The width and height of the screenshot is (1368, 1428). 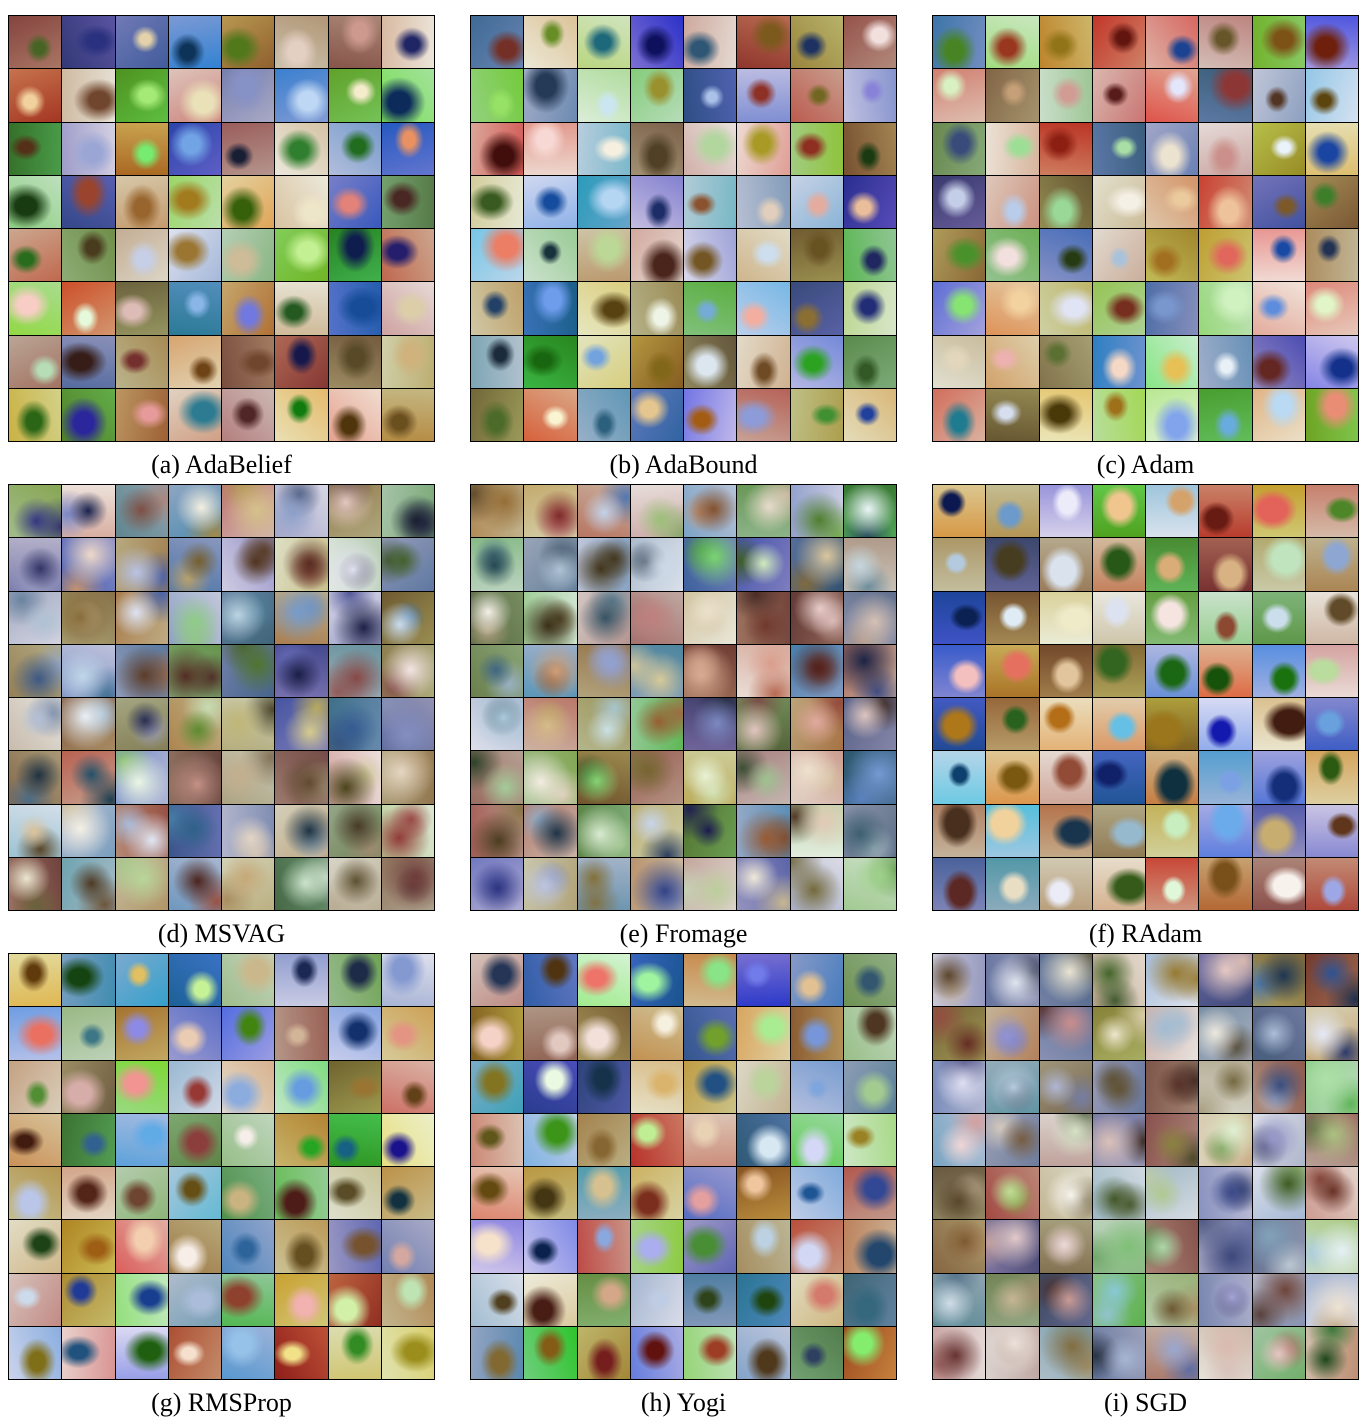 What do you see at coordinates (221, 933) in the screenshot?
I see `subfigure-caption: (d) MSVAG` at bounding box center [221, 933].